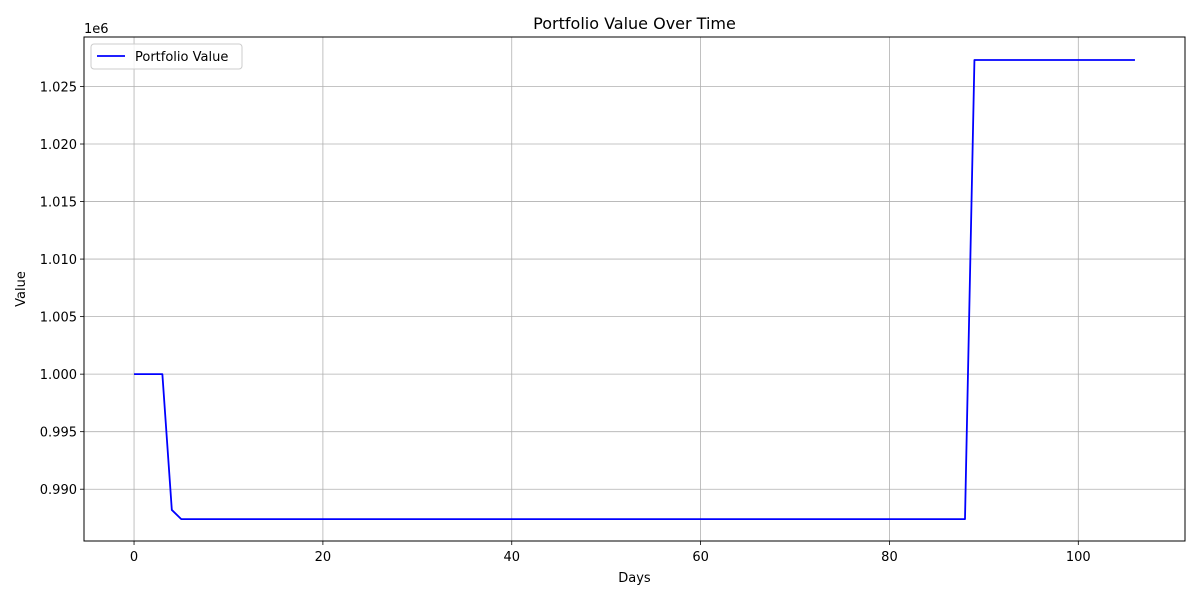 This screenshot has height=600, width=1200. I want to click on y-offset-label: 1e6, so click(96, 29).